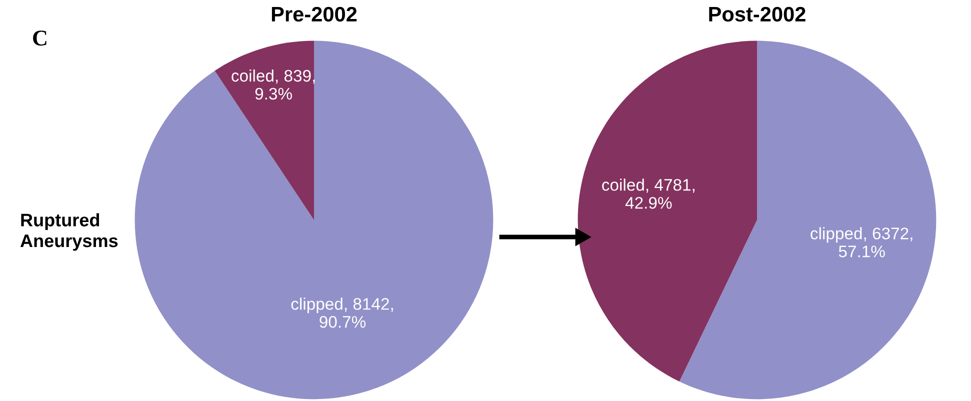 The image size is (971, 401). I want to click on slice-label: clipped, 8142, 90.7%, so click(342, 313).